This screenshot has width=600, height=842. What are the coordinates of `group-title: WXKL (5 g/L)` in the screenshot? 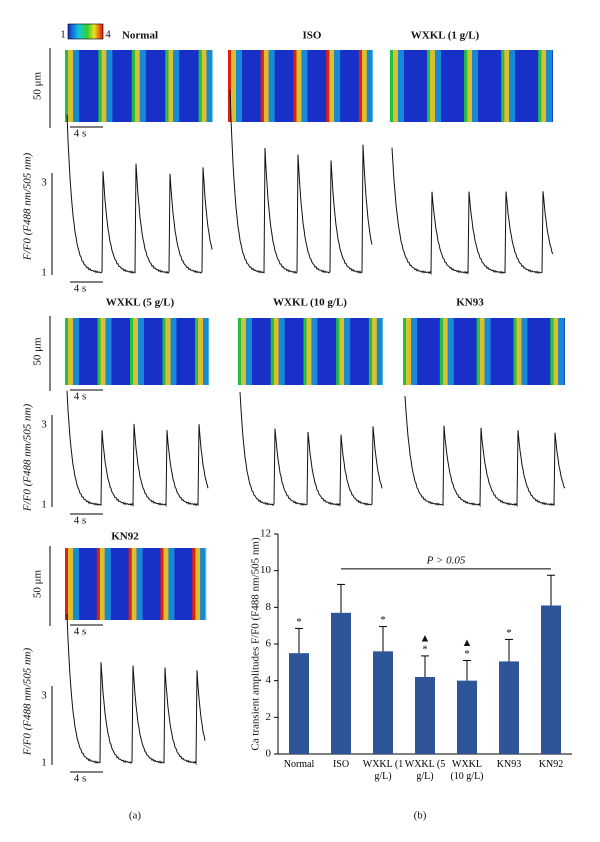 It's located at (140, 303).